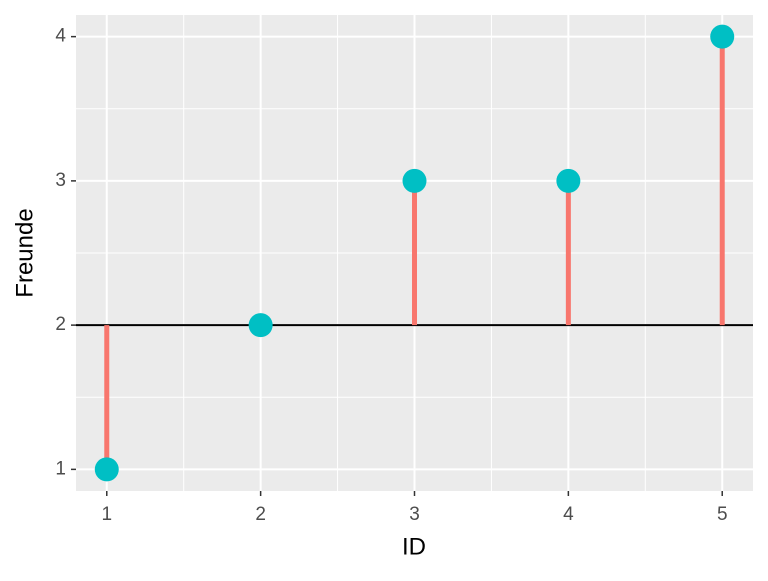  Describe the element at coordinates (568, 514) in the screenshot. I see `x-tick-label: 4` at that location.